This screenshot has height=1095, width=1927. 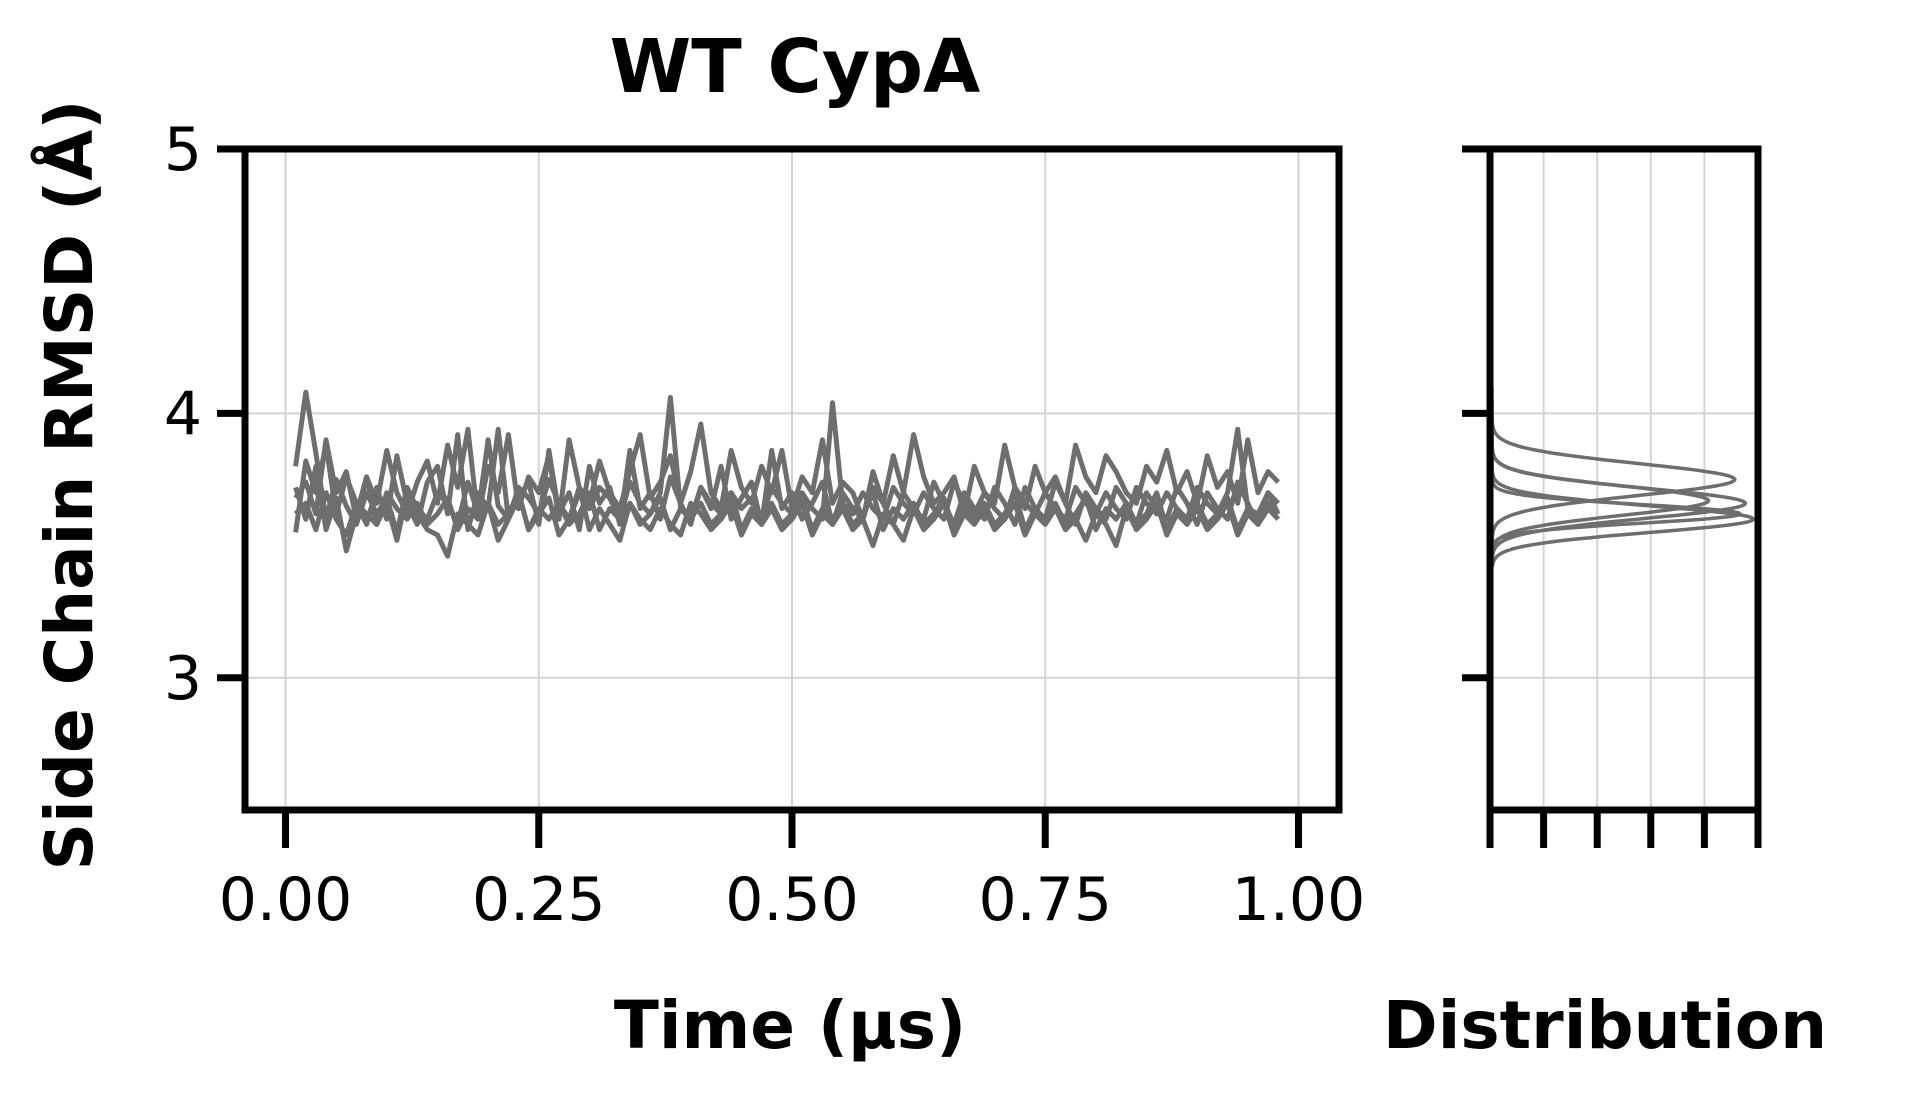 I want to click on distribution-gridlines, so click(x=1624, y=479).